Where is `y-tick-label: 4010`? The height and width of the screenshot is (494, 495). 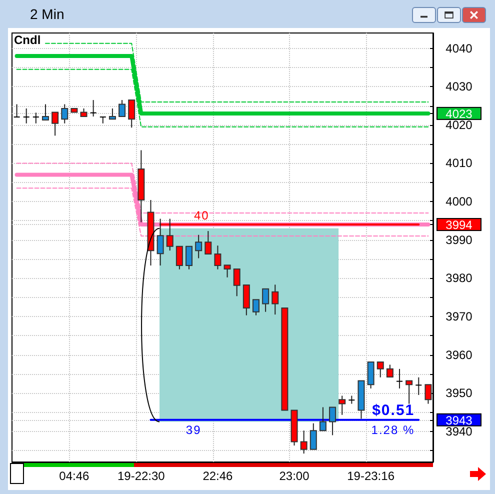
y-tick-label: 4010 is located at coordinates (459, 163).